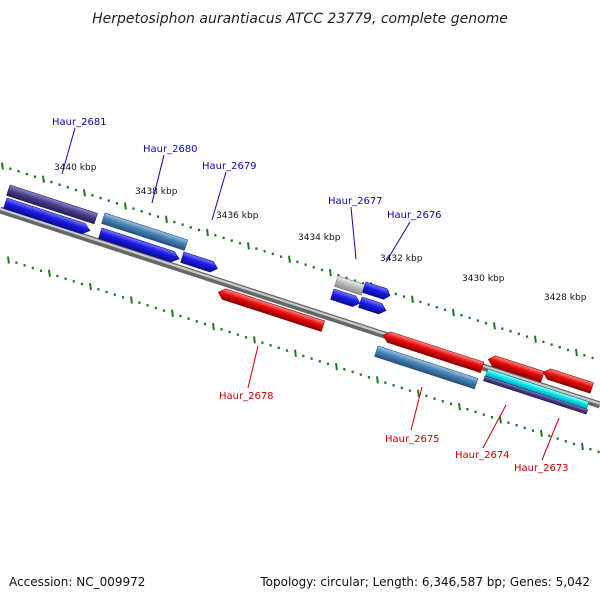 Image resolution: width=600 pixels, height=600 pixels. What do you see at coordinates (412, 439) in the screenshot?
I see `gene-label-haur-2675: Haur_2675` at bounding box center [412, 439].